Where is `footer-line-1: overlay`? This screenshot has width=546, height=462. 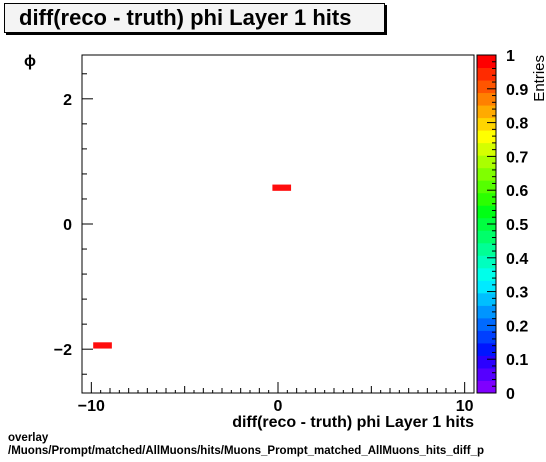 footer-line-1: overlay is located at coordinates (28, 438).